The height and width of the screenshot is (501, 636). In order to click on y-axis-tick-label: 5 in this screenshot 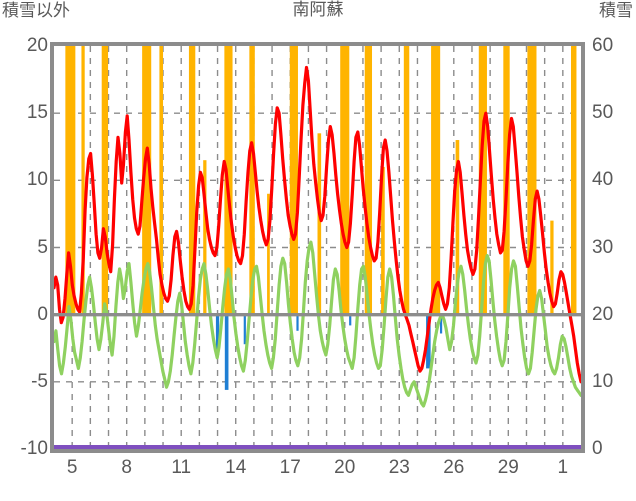, I will do `click(42, 247)`.